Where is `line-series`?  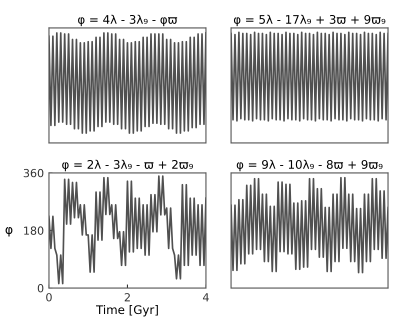
line-series is located at coordinates (127, 229).